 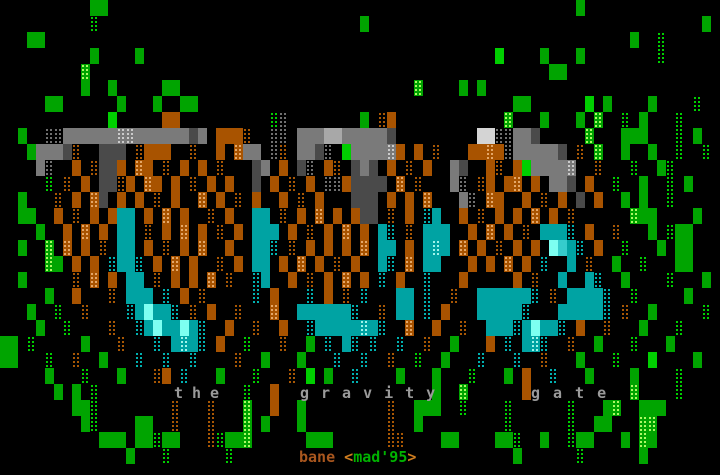 I want to click on art-block-lighter-gray, so click(x=481, y=136).